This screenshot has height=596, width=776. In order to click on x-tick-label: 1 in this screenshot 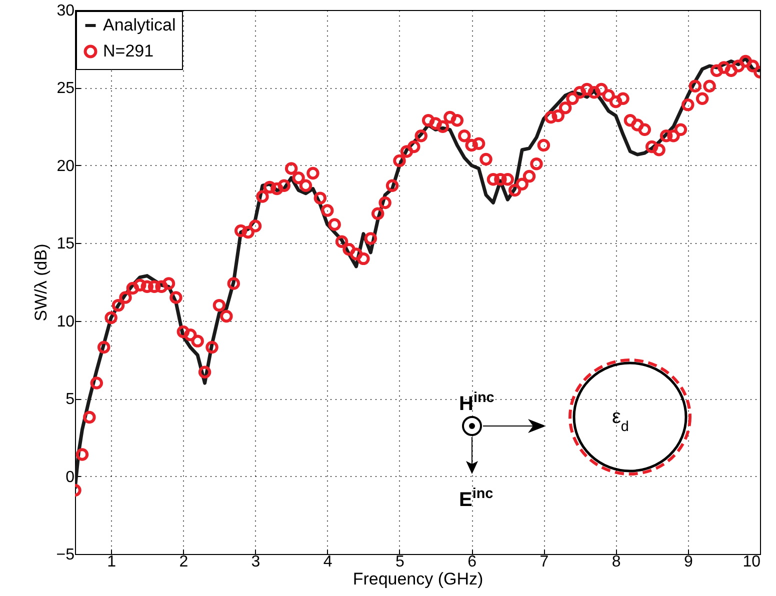, I will do `click(111, 562)`.